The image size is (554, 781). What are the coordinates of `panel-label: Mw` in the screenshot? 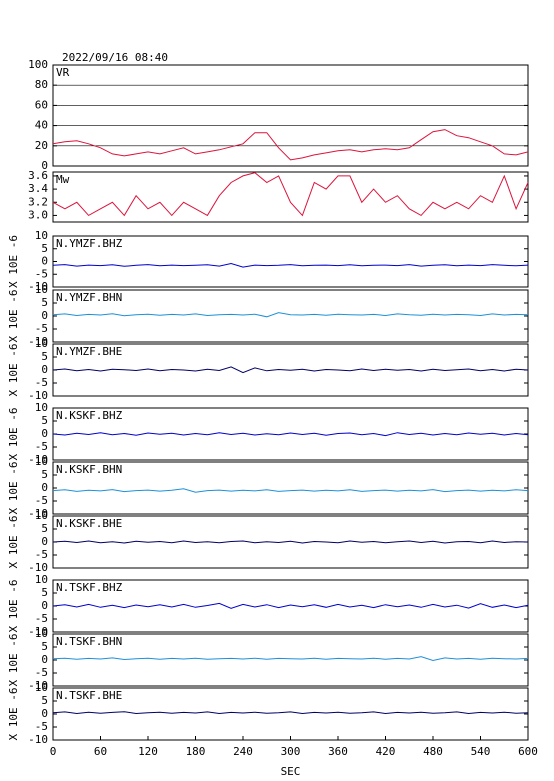 It's located at (63, 179).